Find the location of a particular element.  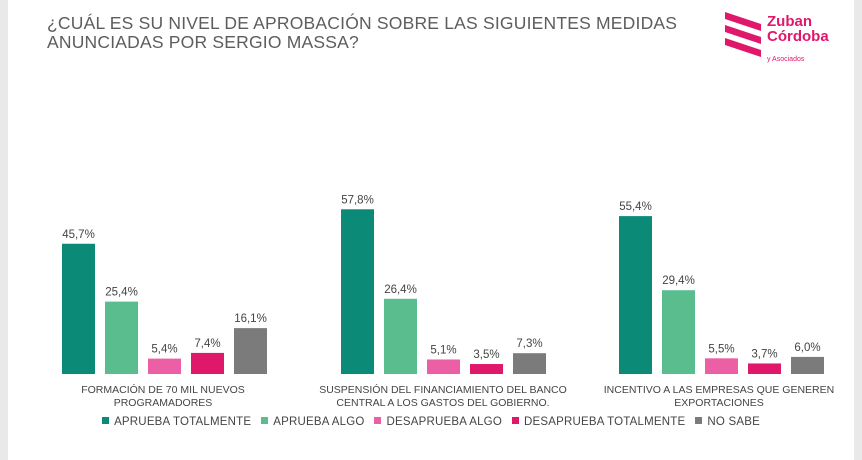

bar-value-label: 7,3% is located at coordinates (529, 344).